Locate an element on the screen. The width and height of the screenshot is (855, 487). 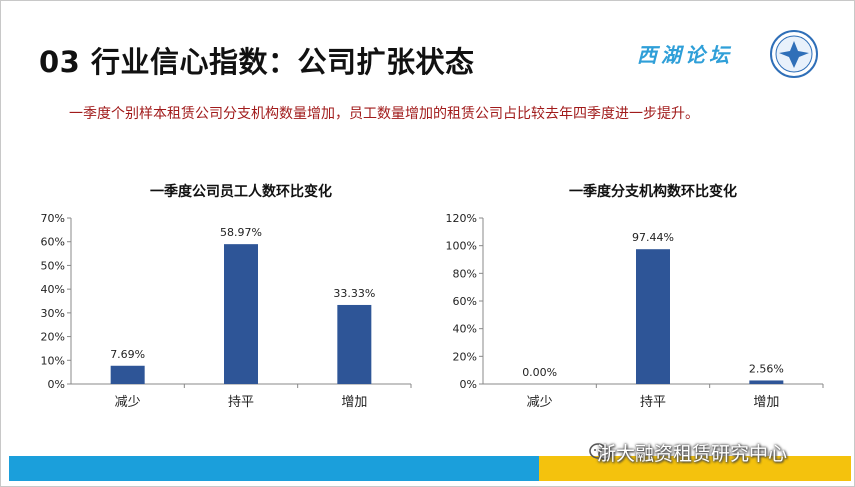
chart-title: 一季度公司员工人数环比变化 is located at coordinates (241, 191).